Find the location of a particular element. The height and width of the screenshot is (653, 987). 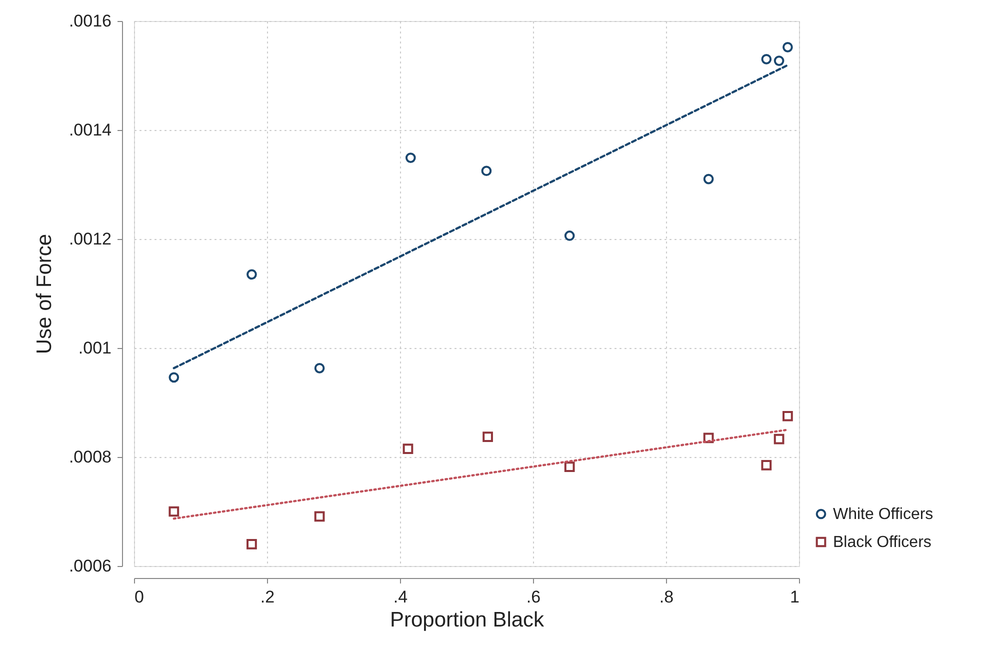

x-tick-label: .6 is located at coordinates (533, 597).